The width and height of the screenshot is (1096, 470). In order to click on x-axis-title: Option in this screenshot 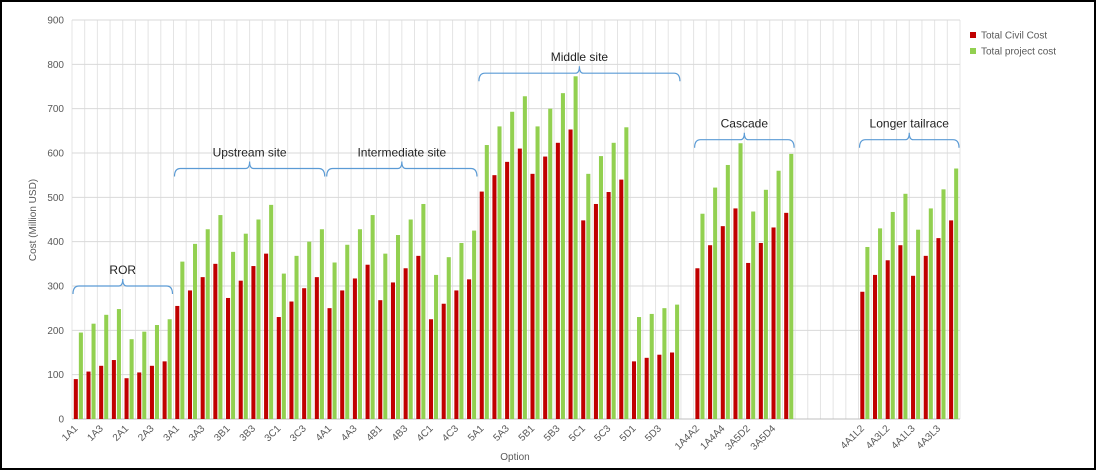, I will do `click(514, 457)`.